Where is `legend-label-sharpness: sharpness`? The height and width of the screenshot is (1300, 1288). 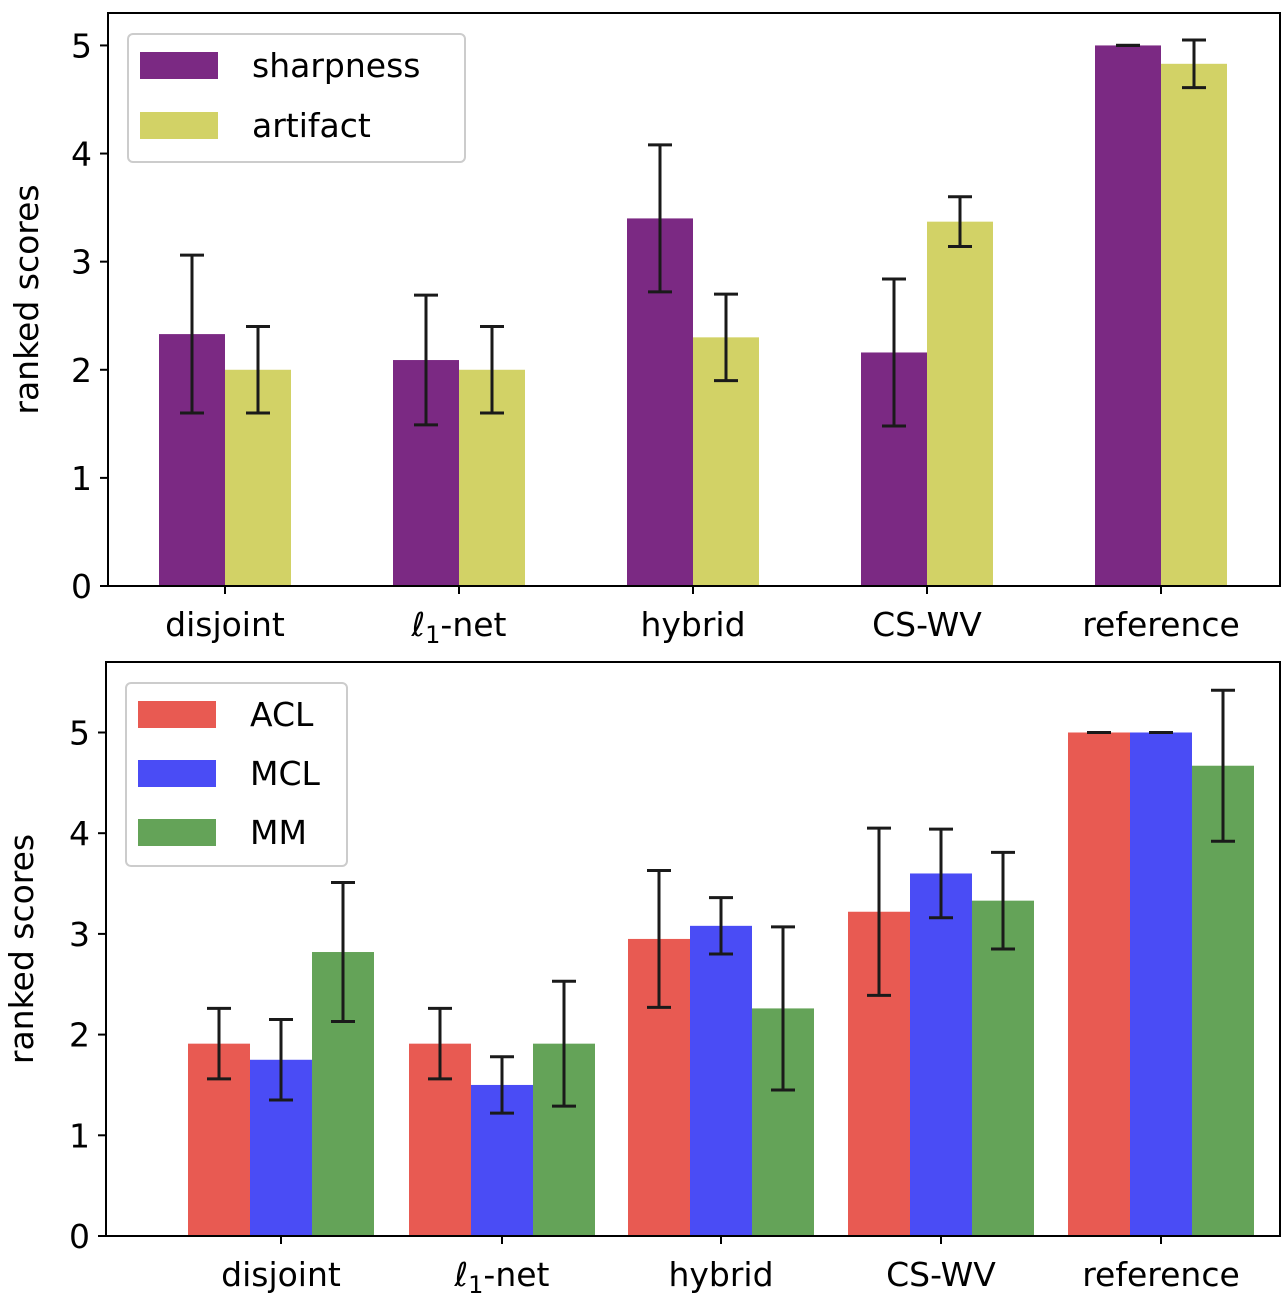 legend-label-sharpness: sharpness is located at coordinates (336, 65).